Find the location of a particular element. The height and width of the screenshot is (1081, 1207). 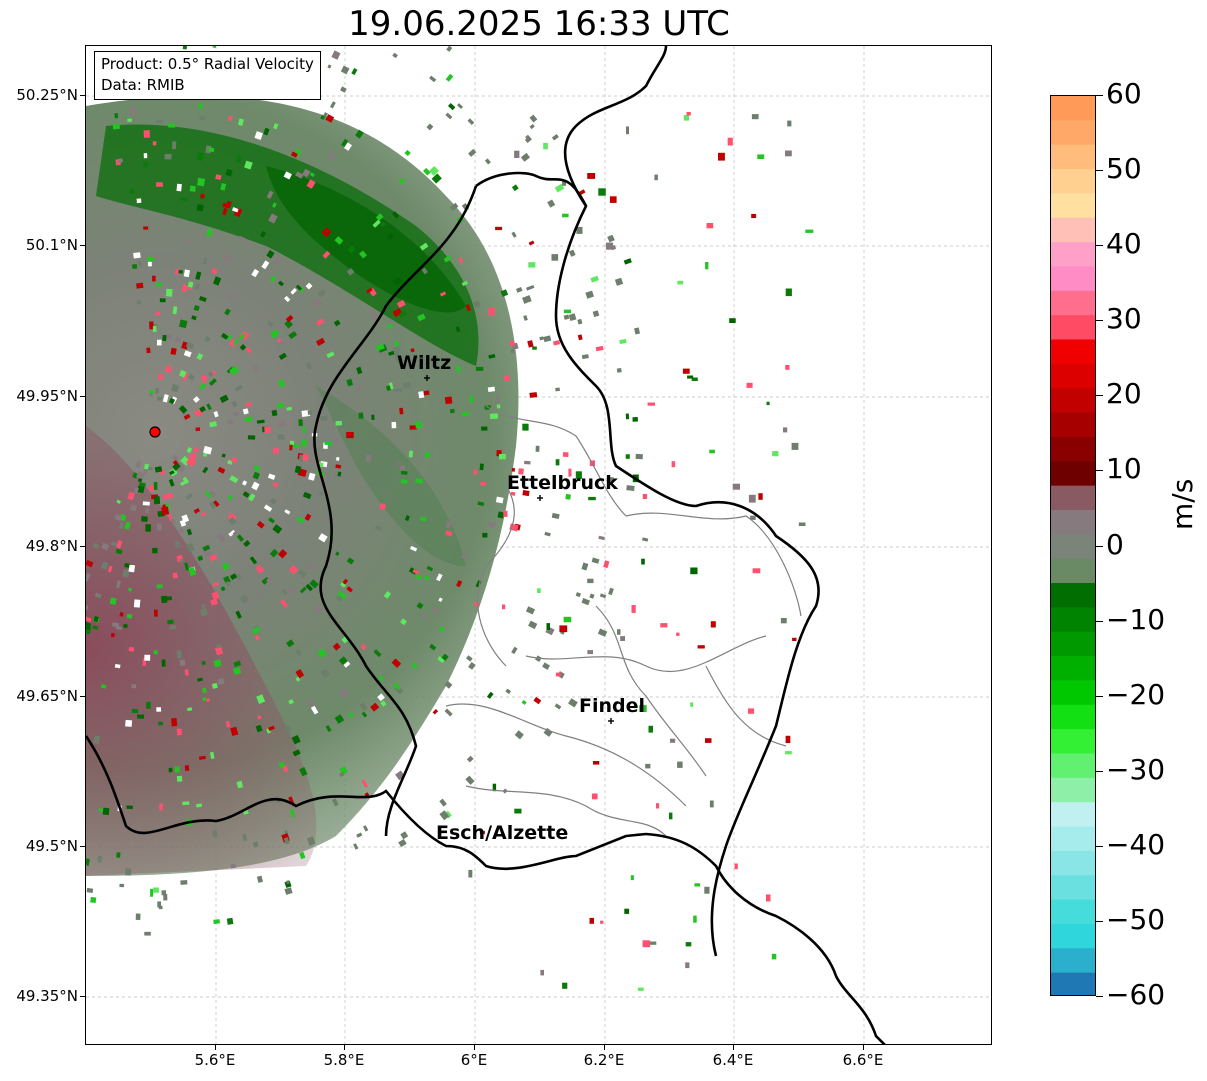

lat-tick-mark is located at coordinates (82, 696).